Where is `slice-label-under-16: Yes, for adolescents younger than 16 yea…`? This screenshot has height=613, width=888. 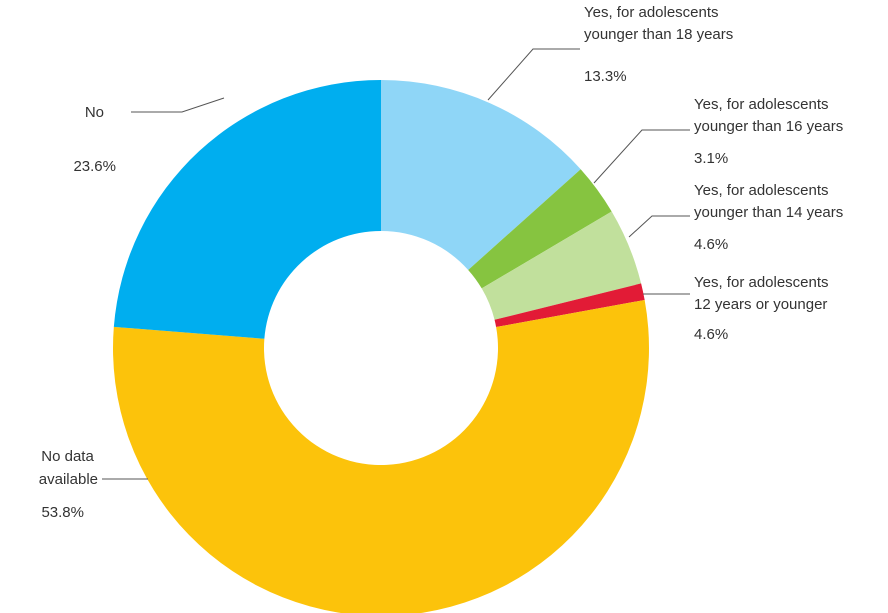
slice-label-under-16: Yes, for adolescents younger than 16 yea… is located at coordinates (768, 115).